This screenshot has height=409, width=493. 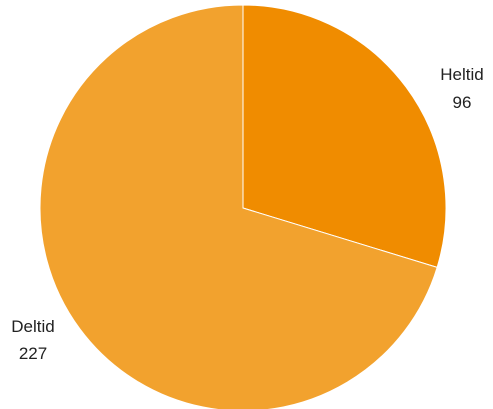 I want to click on slice-label-heltid-value: 96, so click(x=462, y=102).